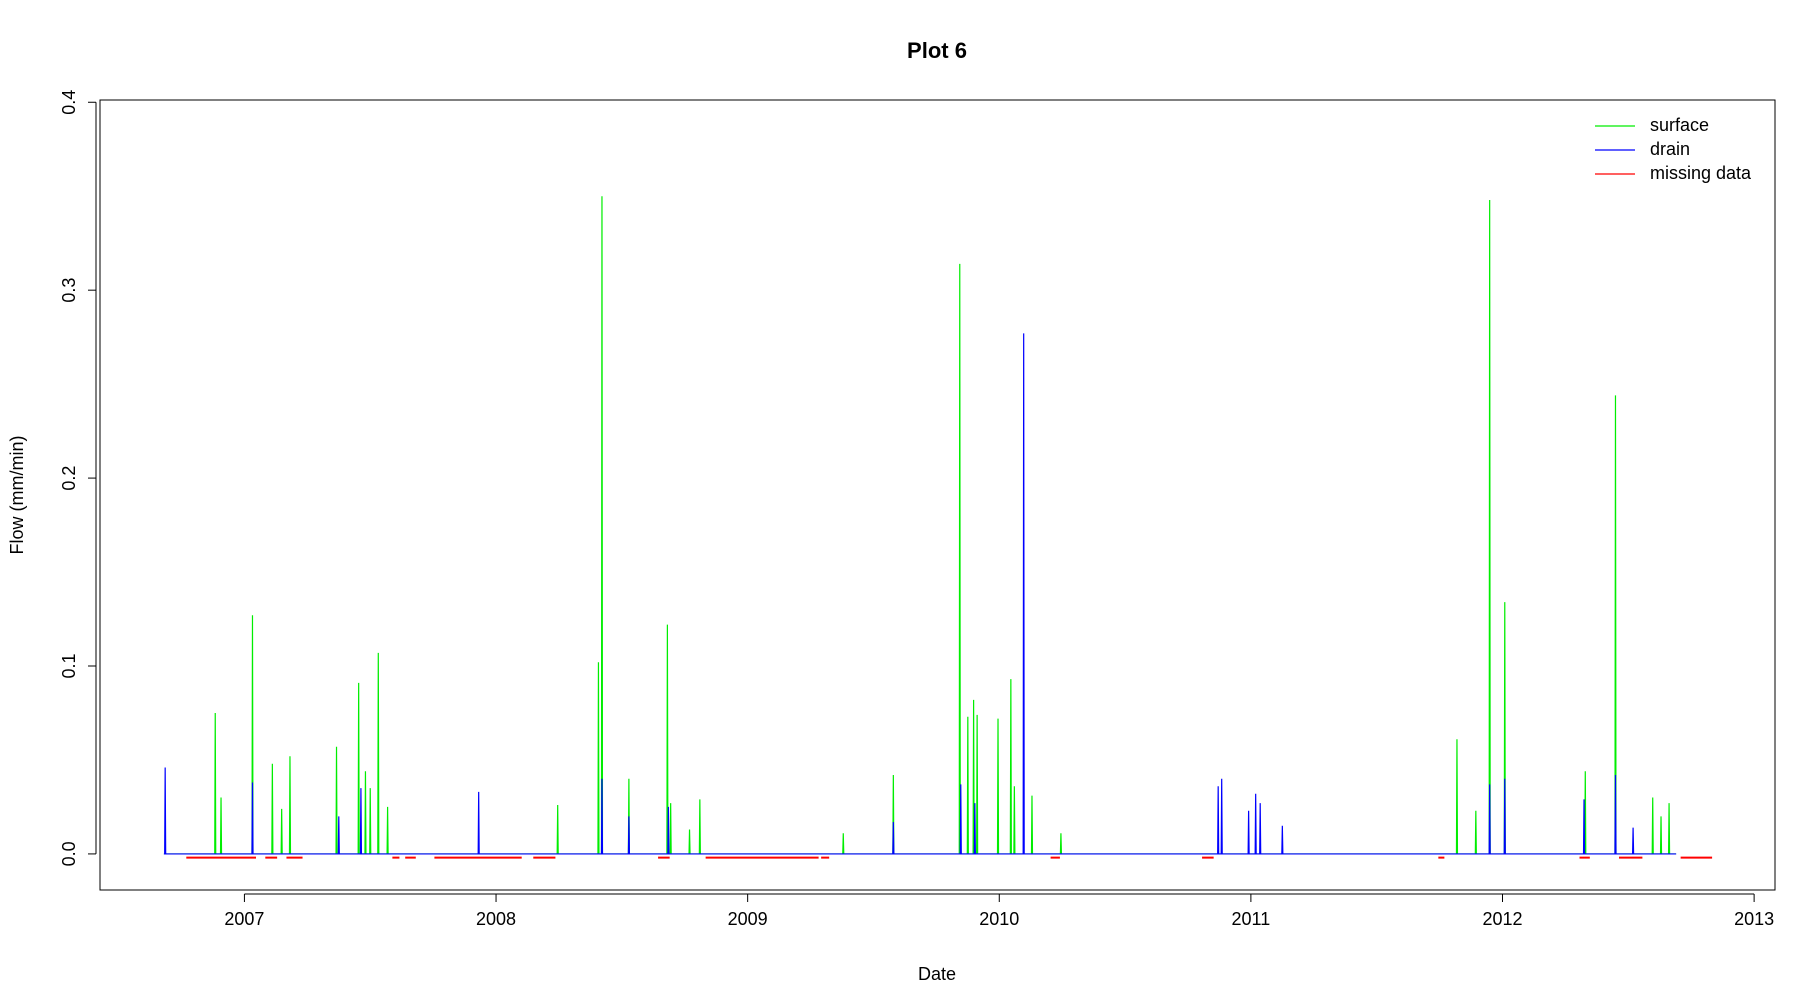 The image size is (1800, 1000). Describe the element at coordinates (1701, 173) in the screenshot. I see `legend-label: missing data` at that location.